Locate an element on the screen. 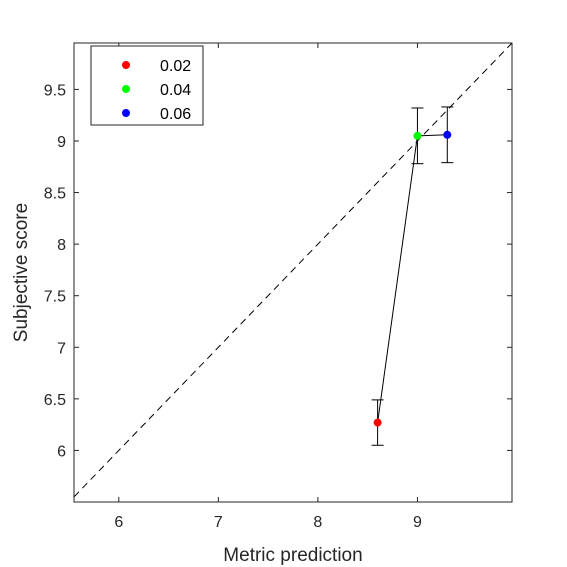 The image size is (567, 567). y-tick-label: 8.5 is located at coordinates (55, 194).